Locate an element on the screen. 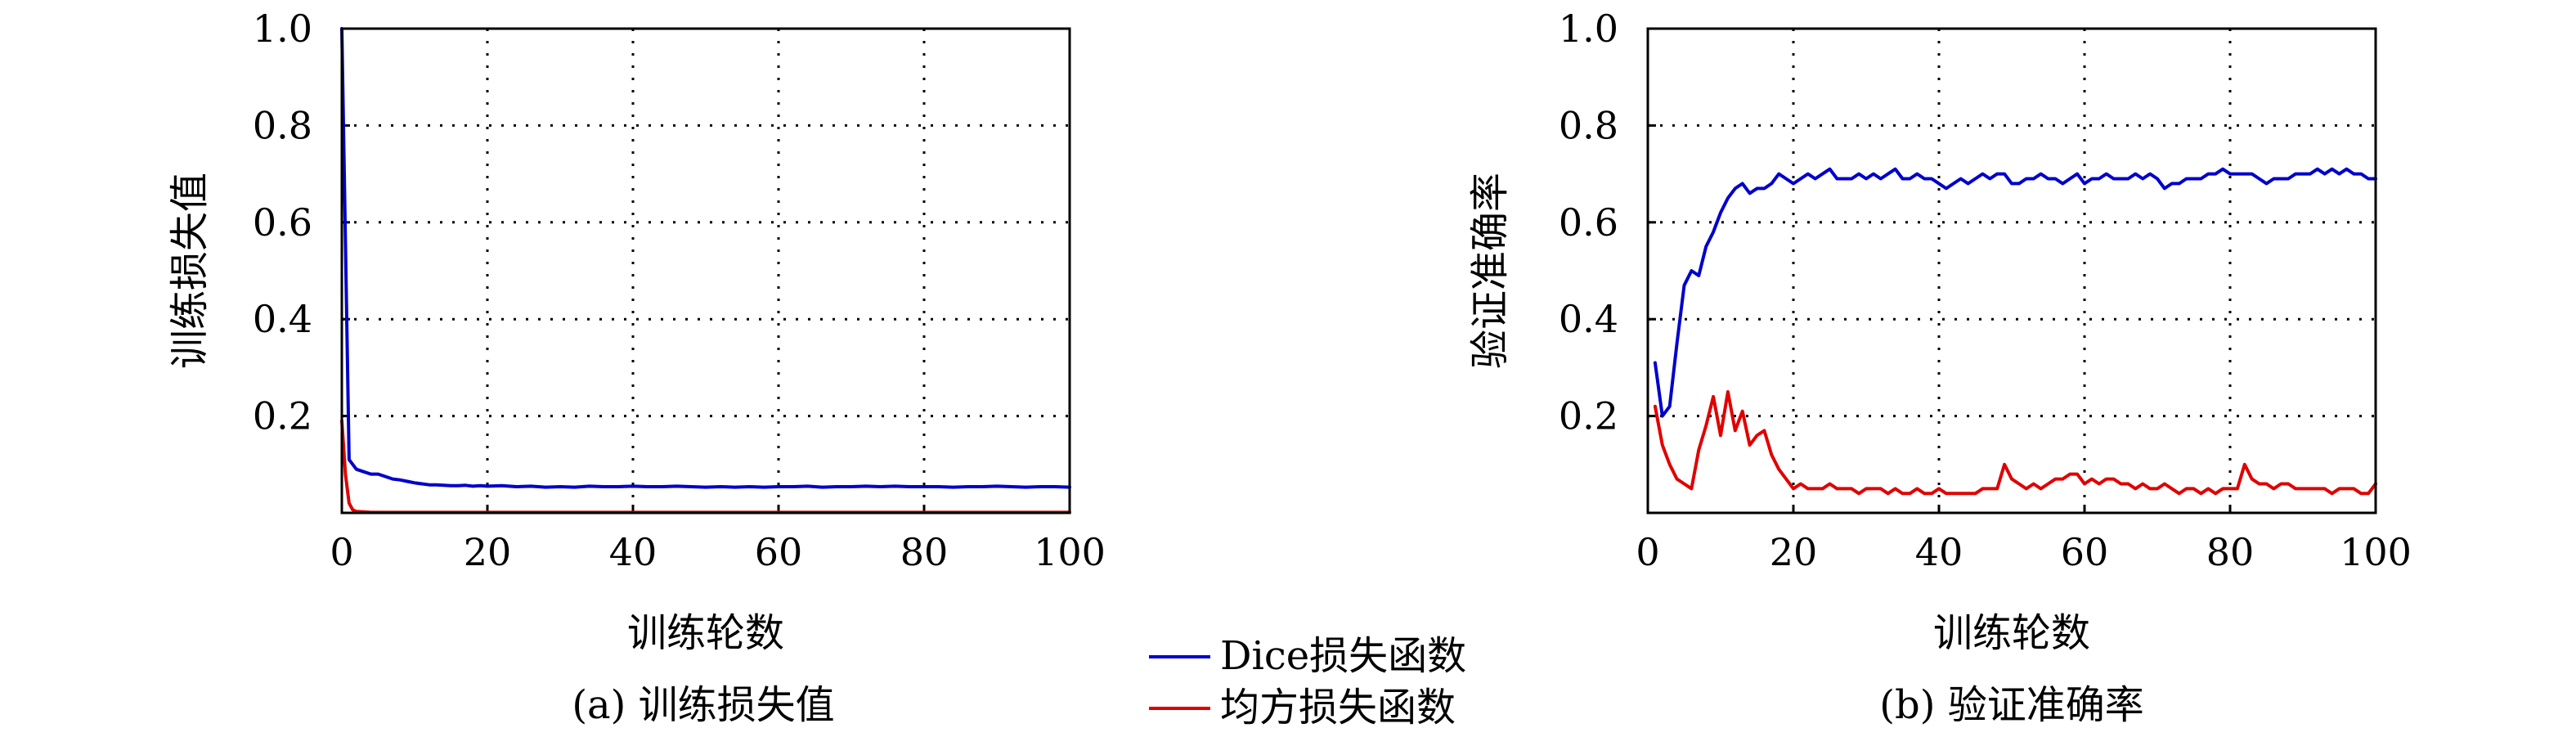 The image size is (2576, 737). y-axis-title: 验证准确率 is located at coordinates (1490, 271).